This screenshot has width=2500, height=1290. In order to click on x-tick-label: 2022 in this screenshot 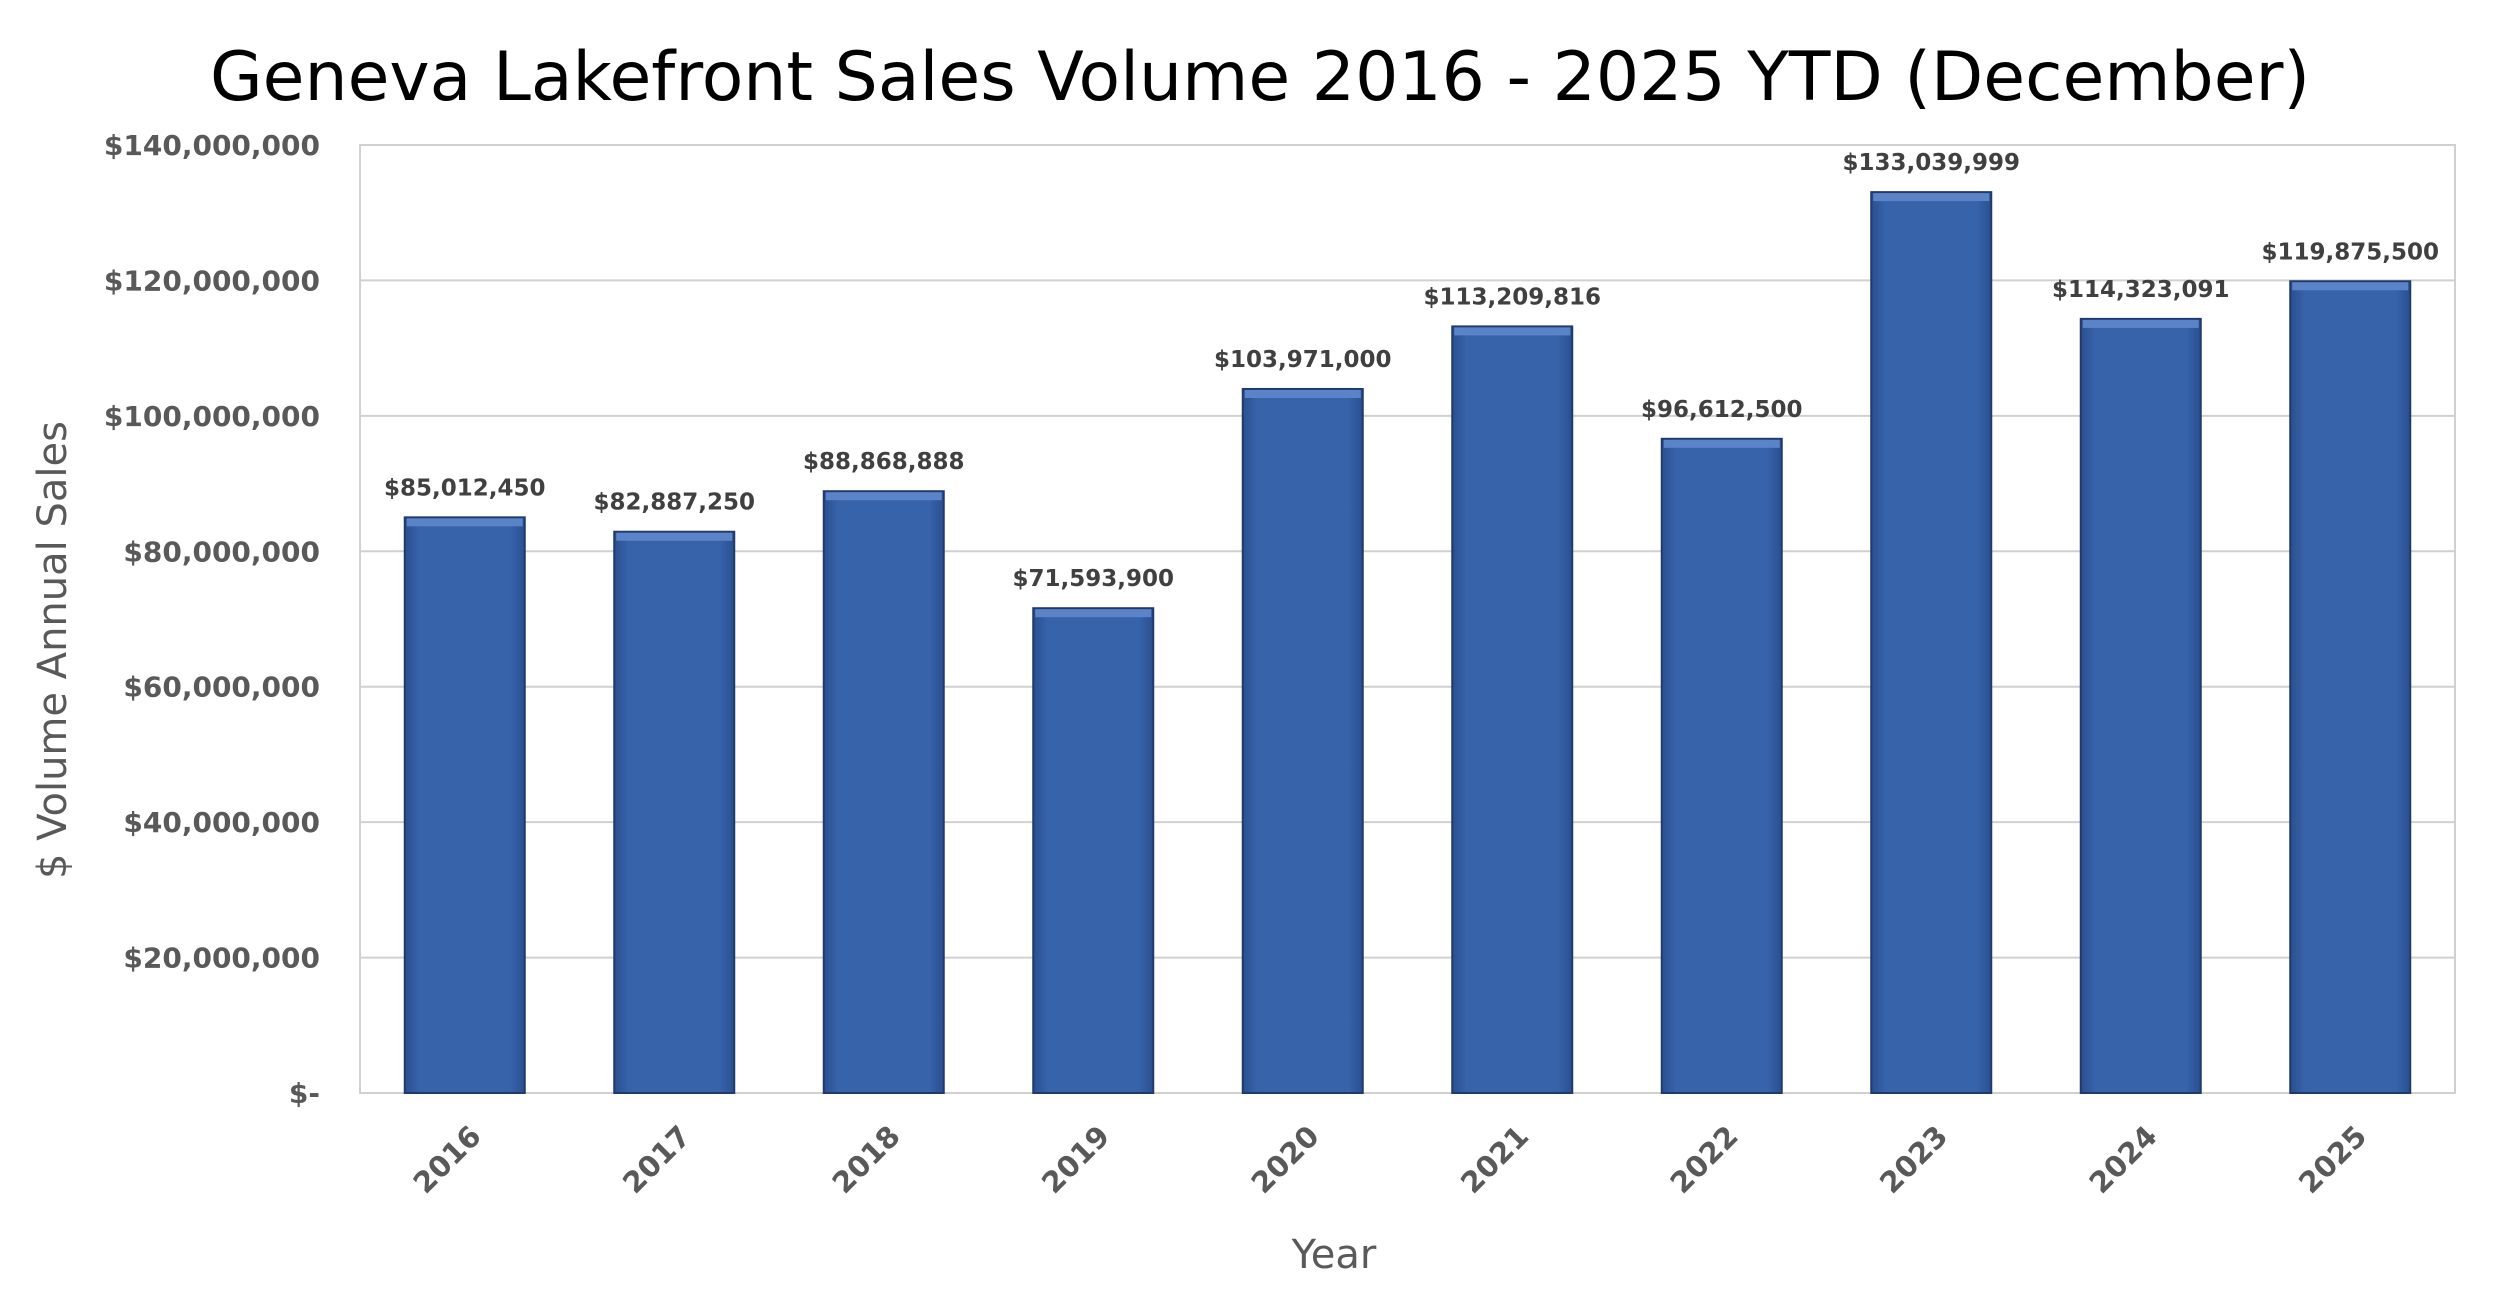, I will do `click(1704, 1159)`.